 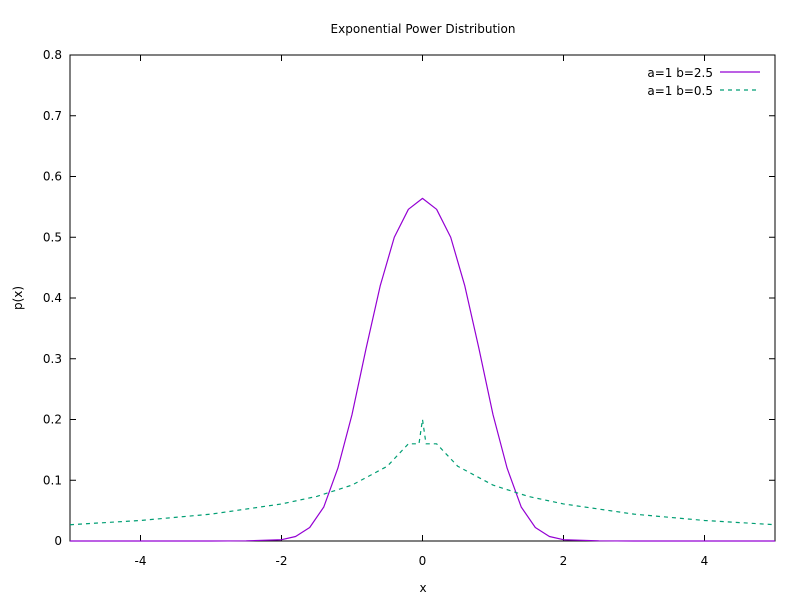 What do you see at coordinates (422, 588) in the screenshot?
I see `x-axis-label: x` at bounding box center [422, 588].